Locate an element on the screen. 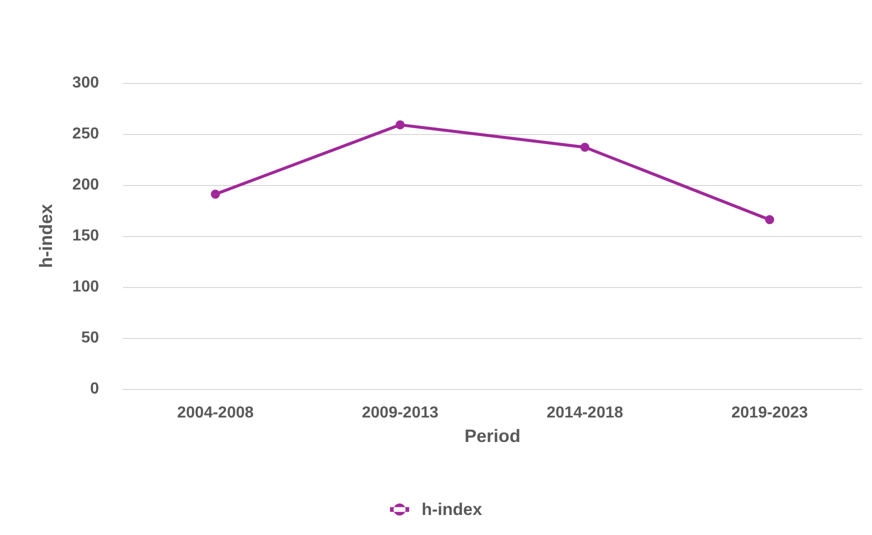 Image resolution: width=872 pixels, height=535 pixels. y-tick-label: 150 is located at coordinates (86, 236).